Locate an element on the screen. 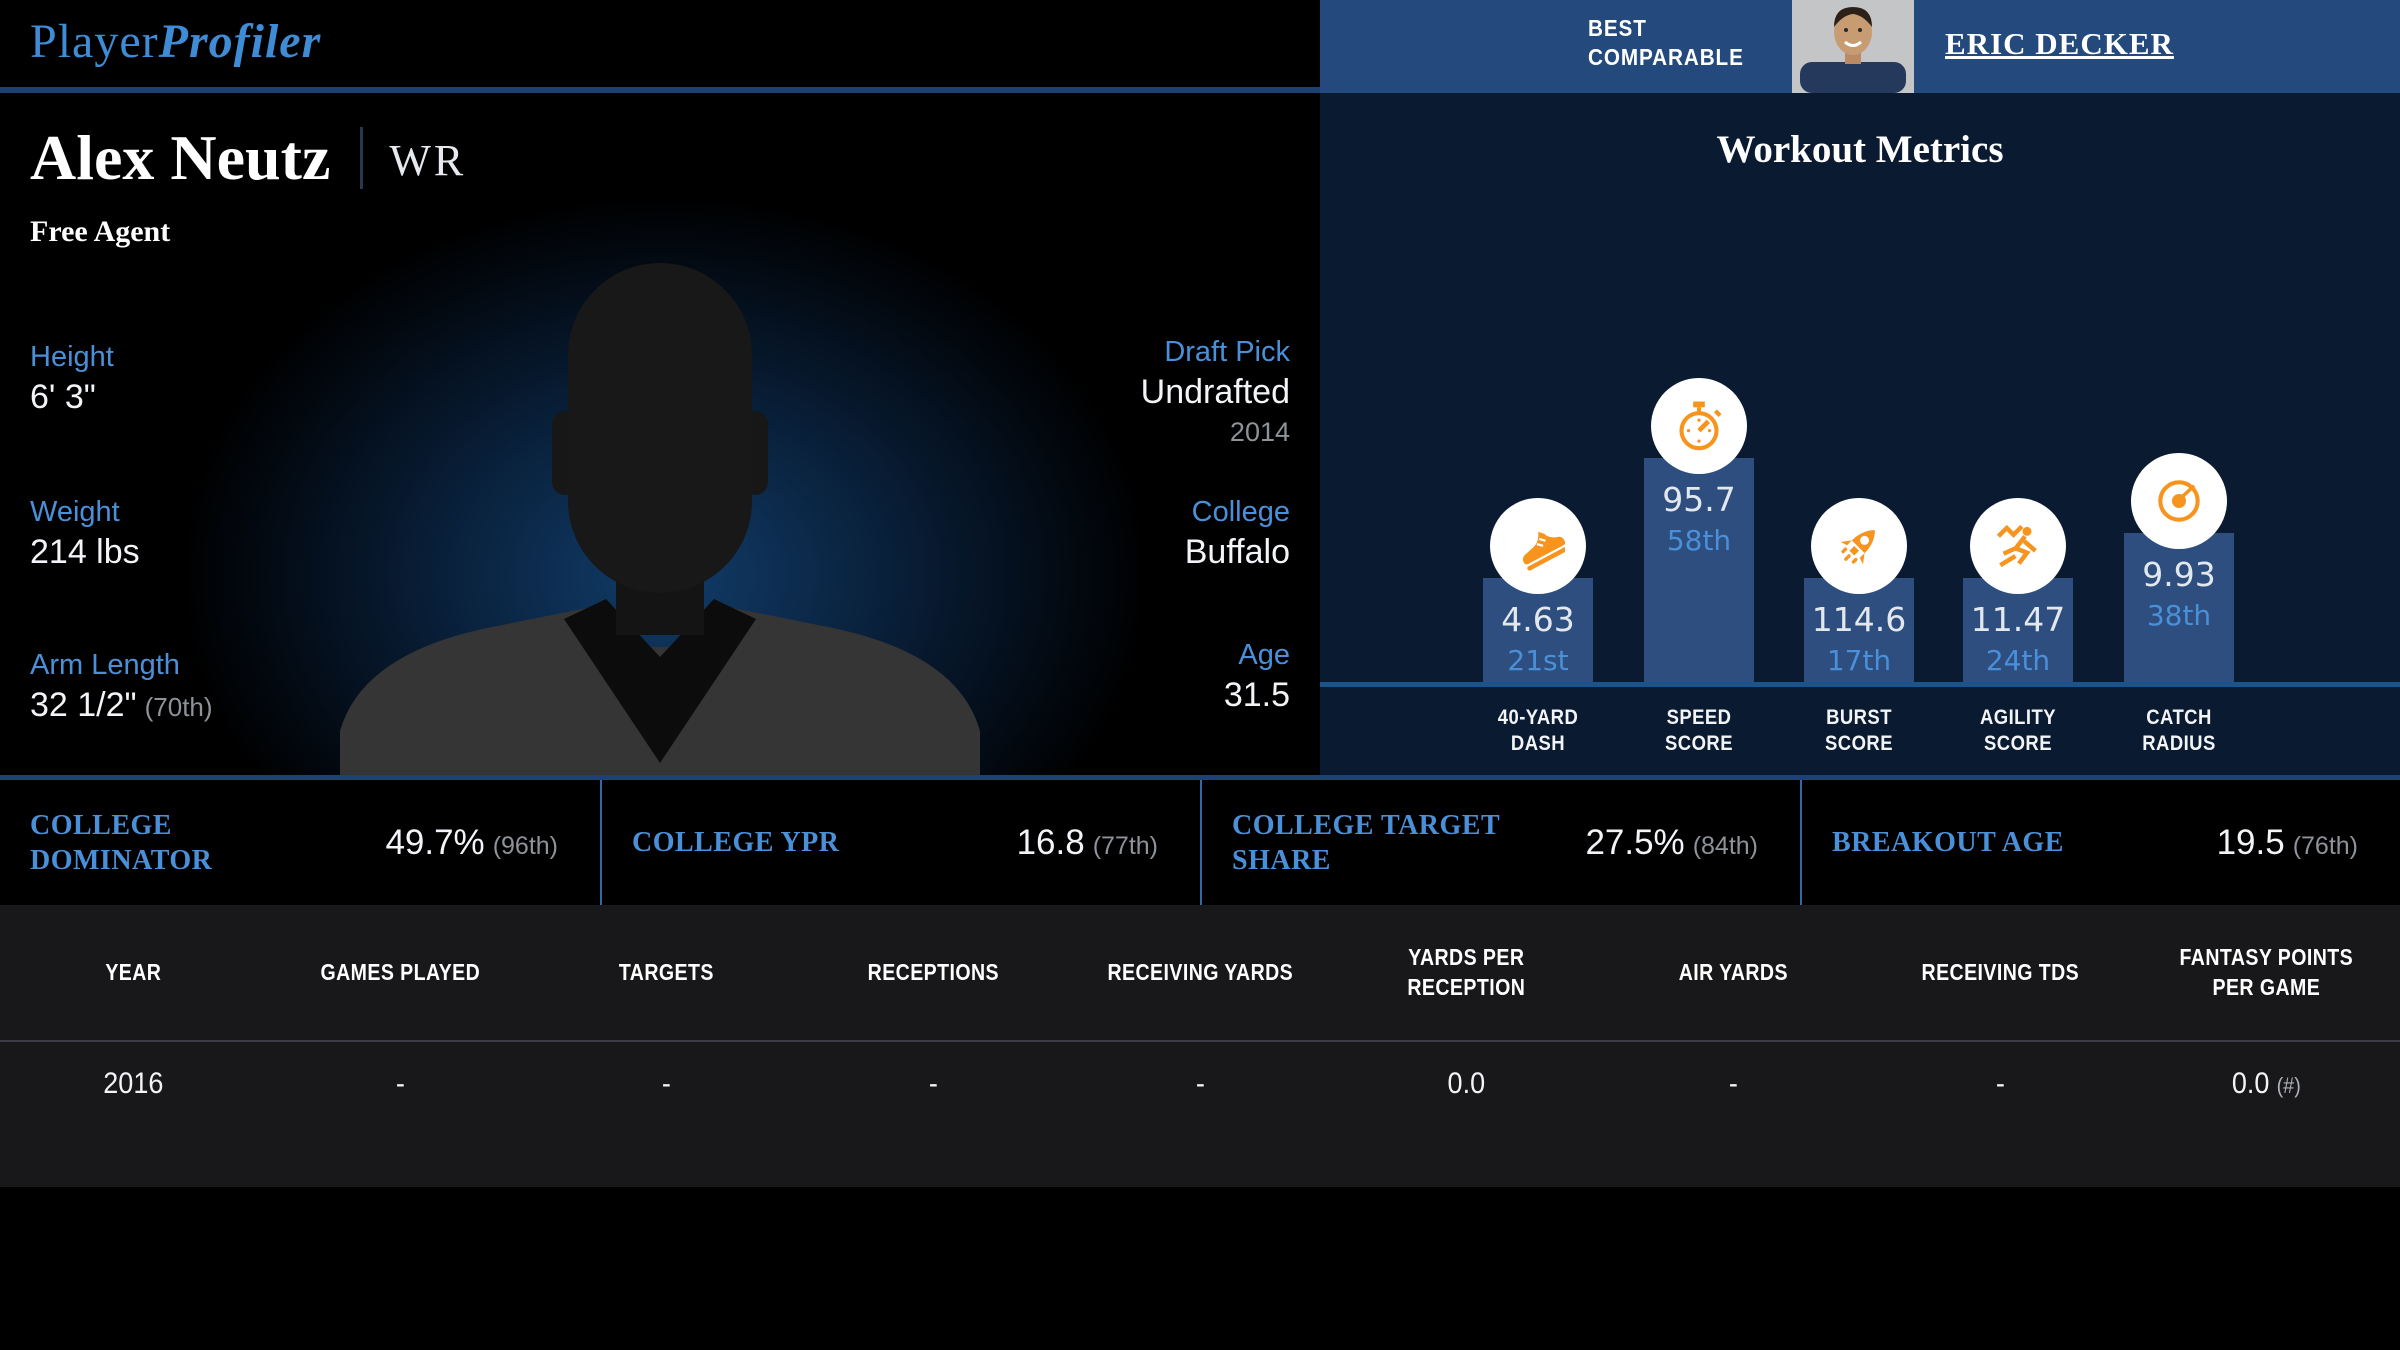 The width and height of the screenshot is (2400, 1350). stat-percentile: (76th) is located at coordinates (2325, 845).